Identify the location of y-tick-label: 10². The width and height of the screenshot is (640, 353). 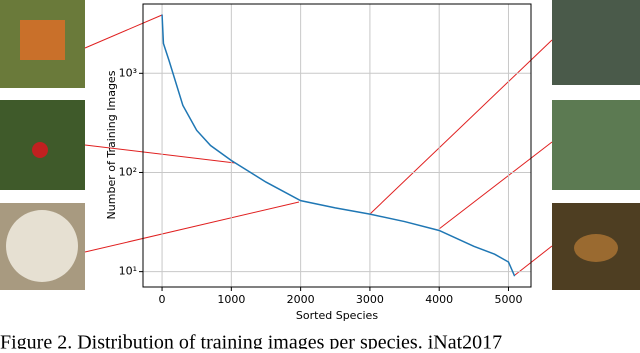
(128, 171).